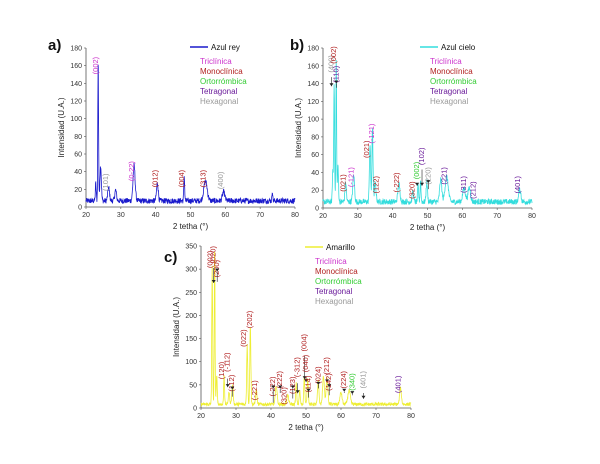 The width and height of the screenshot is (600, 464). What do you see at coordinates (191, 316) in the screenshot?
I see `y-tick-label: 200` at bounding box center [191, 316].